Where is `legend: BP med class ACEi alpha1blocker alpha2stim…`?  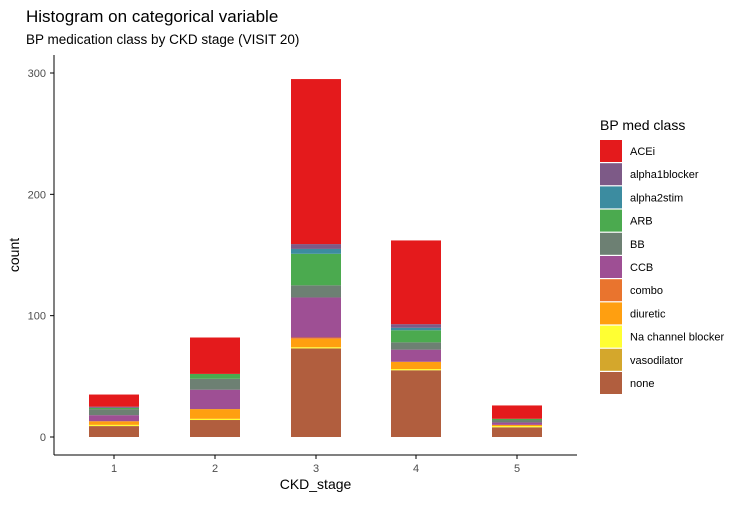 legend: BP med class ACEi alpha1blocker alpha2stim… is located at coordinates (662, 255).